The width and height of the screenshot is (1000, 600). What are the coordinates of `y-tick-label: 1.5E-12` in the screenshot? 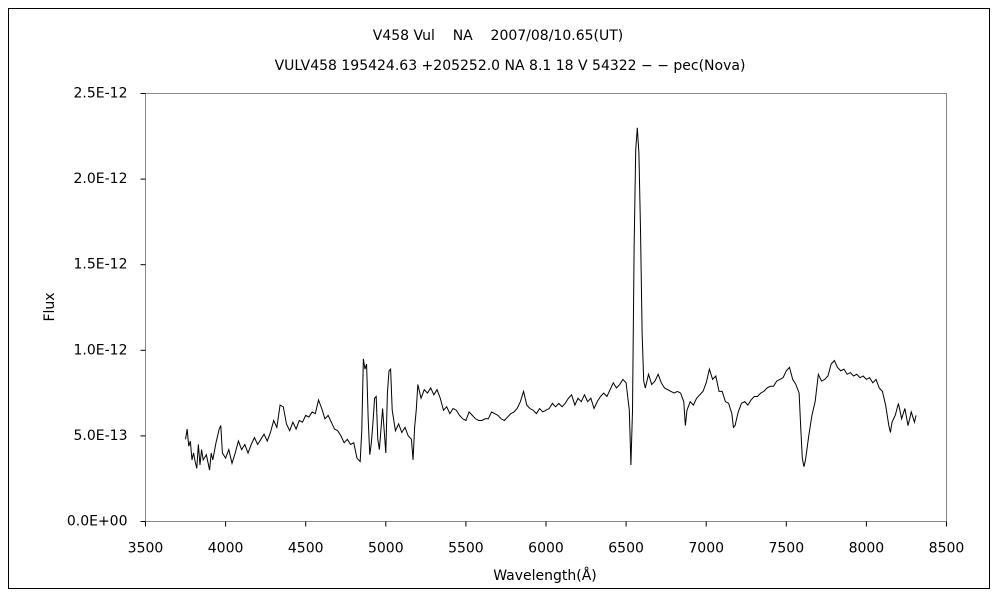 It's located at (101, 265).